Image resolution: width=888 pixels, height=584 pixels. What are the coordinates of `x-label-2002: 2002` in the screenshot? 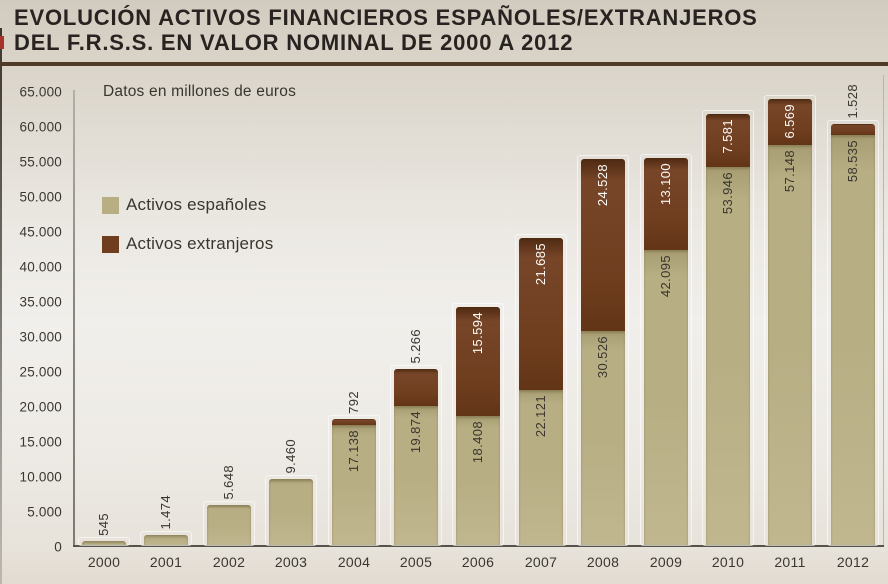 It's located at (229, 562).